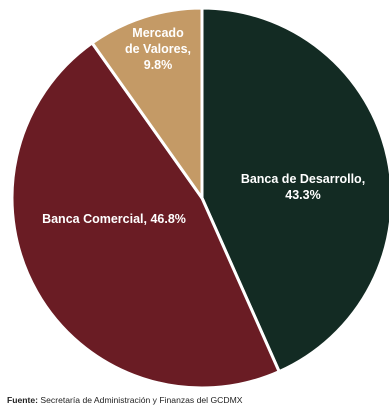  Describe the element at coordinates (147, 103) in the screenshot. I see `pie-slice` at that location.